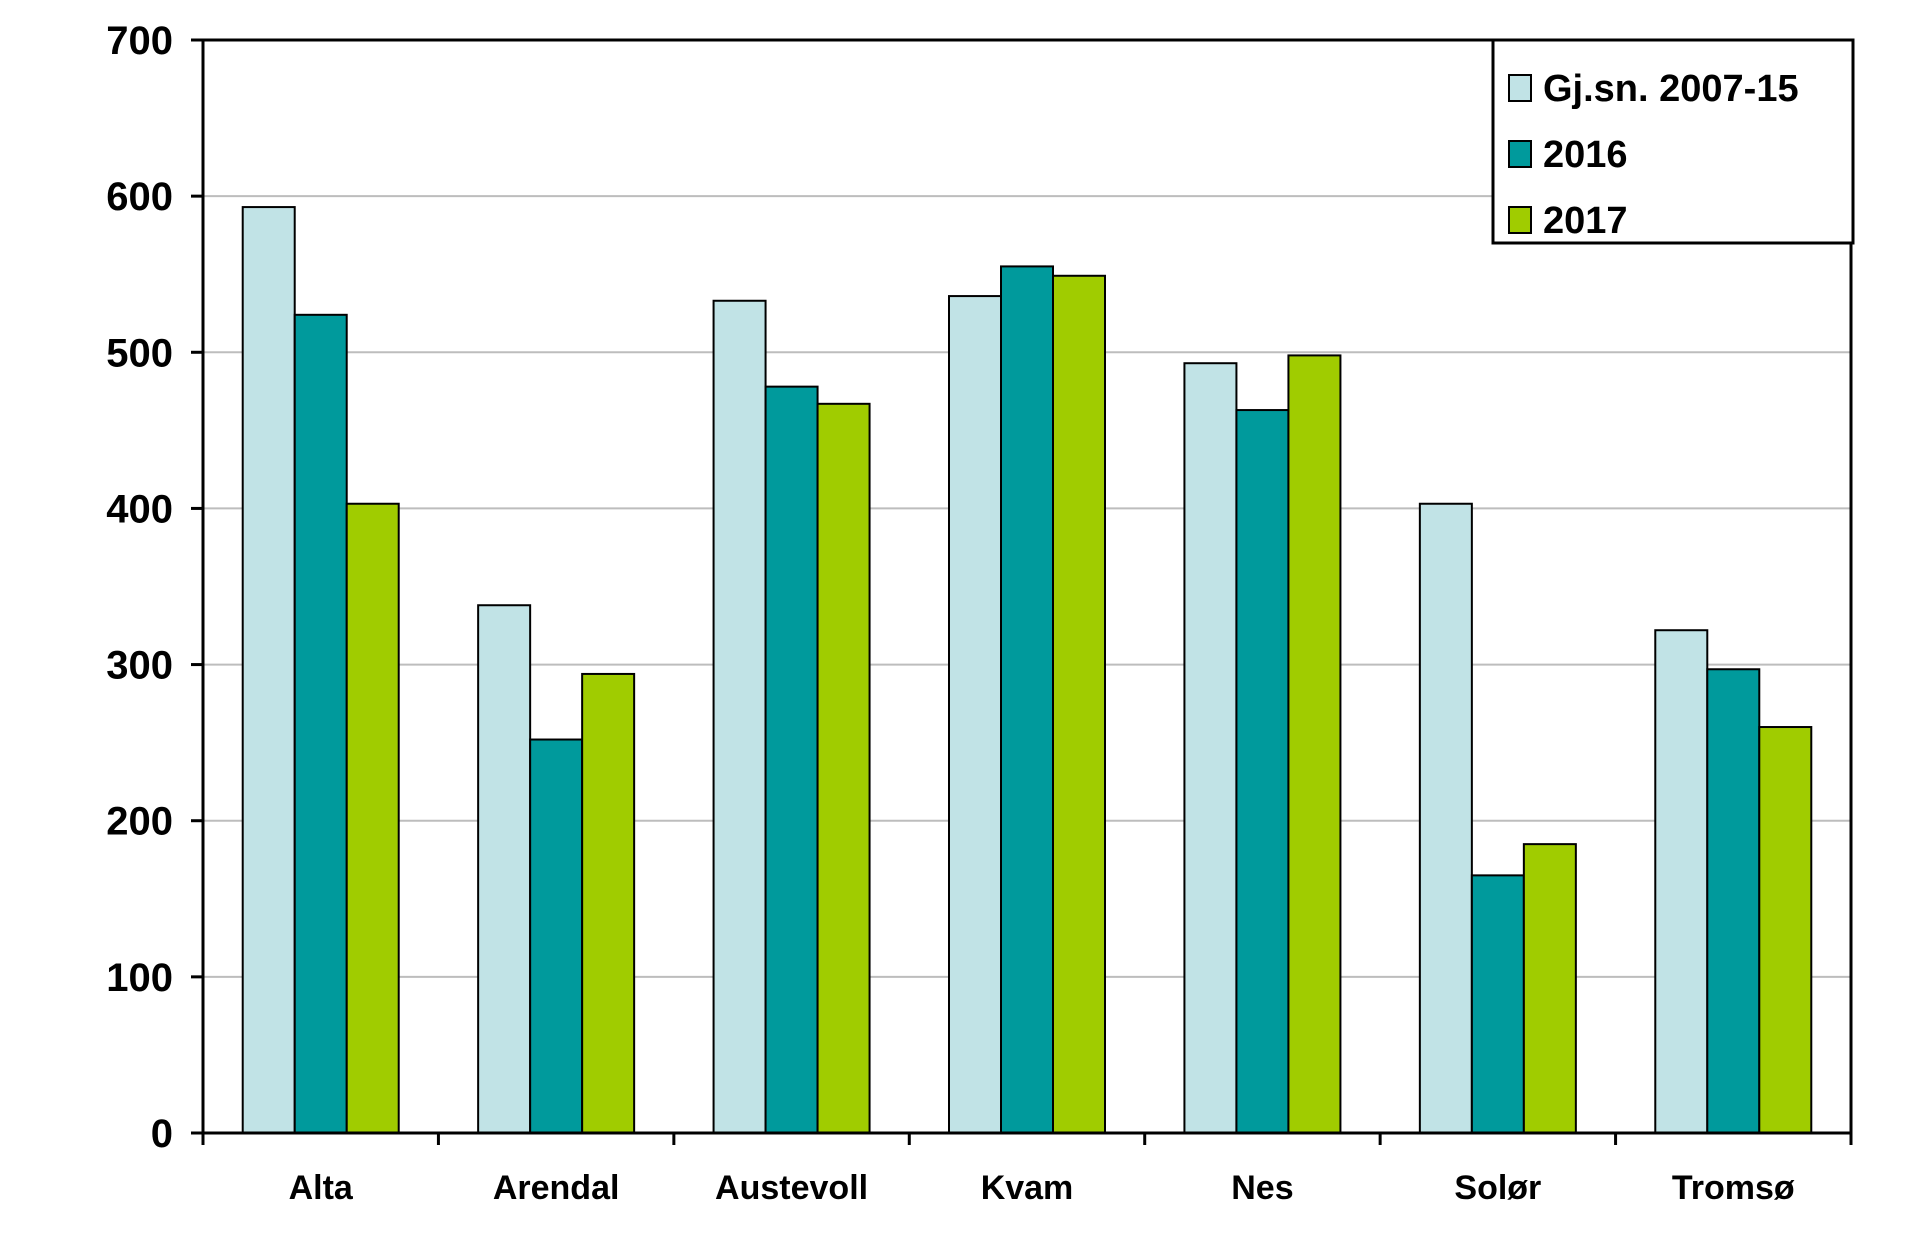 Image resolution: width=1920 pixels, height=1249 pixels. I want to click on bar-alta-2017, so click(372, 818).